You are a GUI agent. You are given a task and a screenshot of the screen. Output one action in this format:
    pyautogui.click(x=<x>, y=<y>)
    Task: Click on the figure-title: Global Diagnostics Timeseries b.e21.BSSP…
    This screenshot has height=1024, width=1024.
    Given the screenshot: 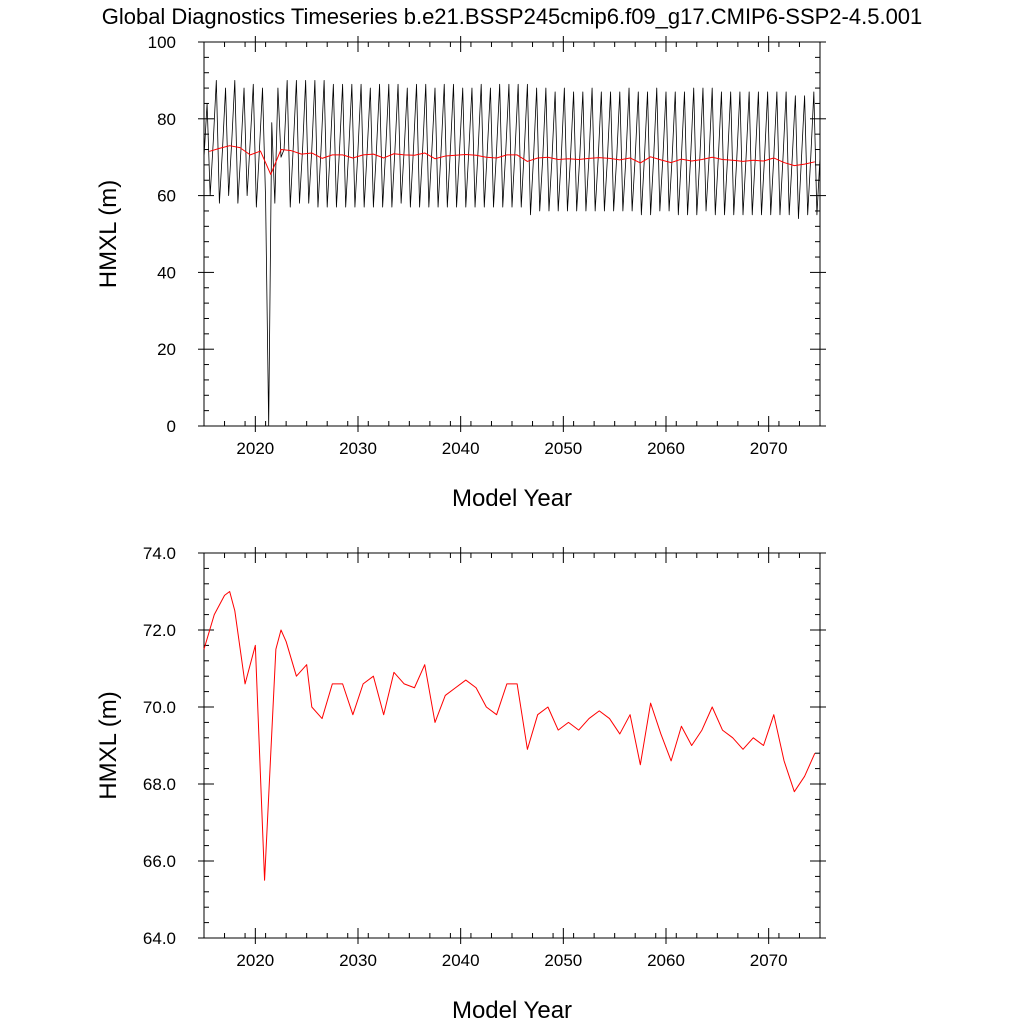 What is the action you would take?
    pyautogui.click(x=512, y=16)
    